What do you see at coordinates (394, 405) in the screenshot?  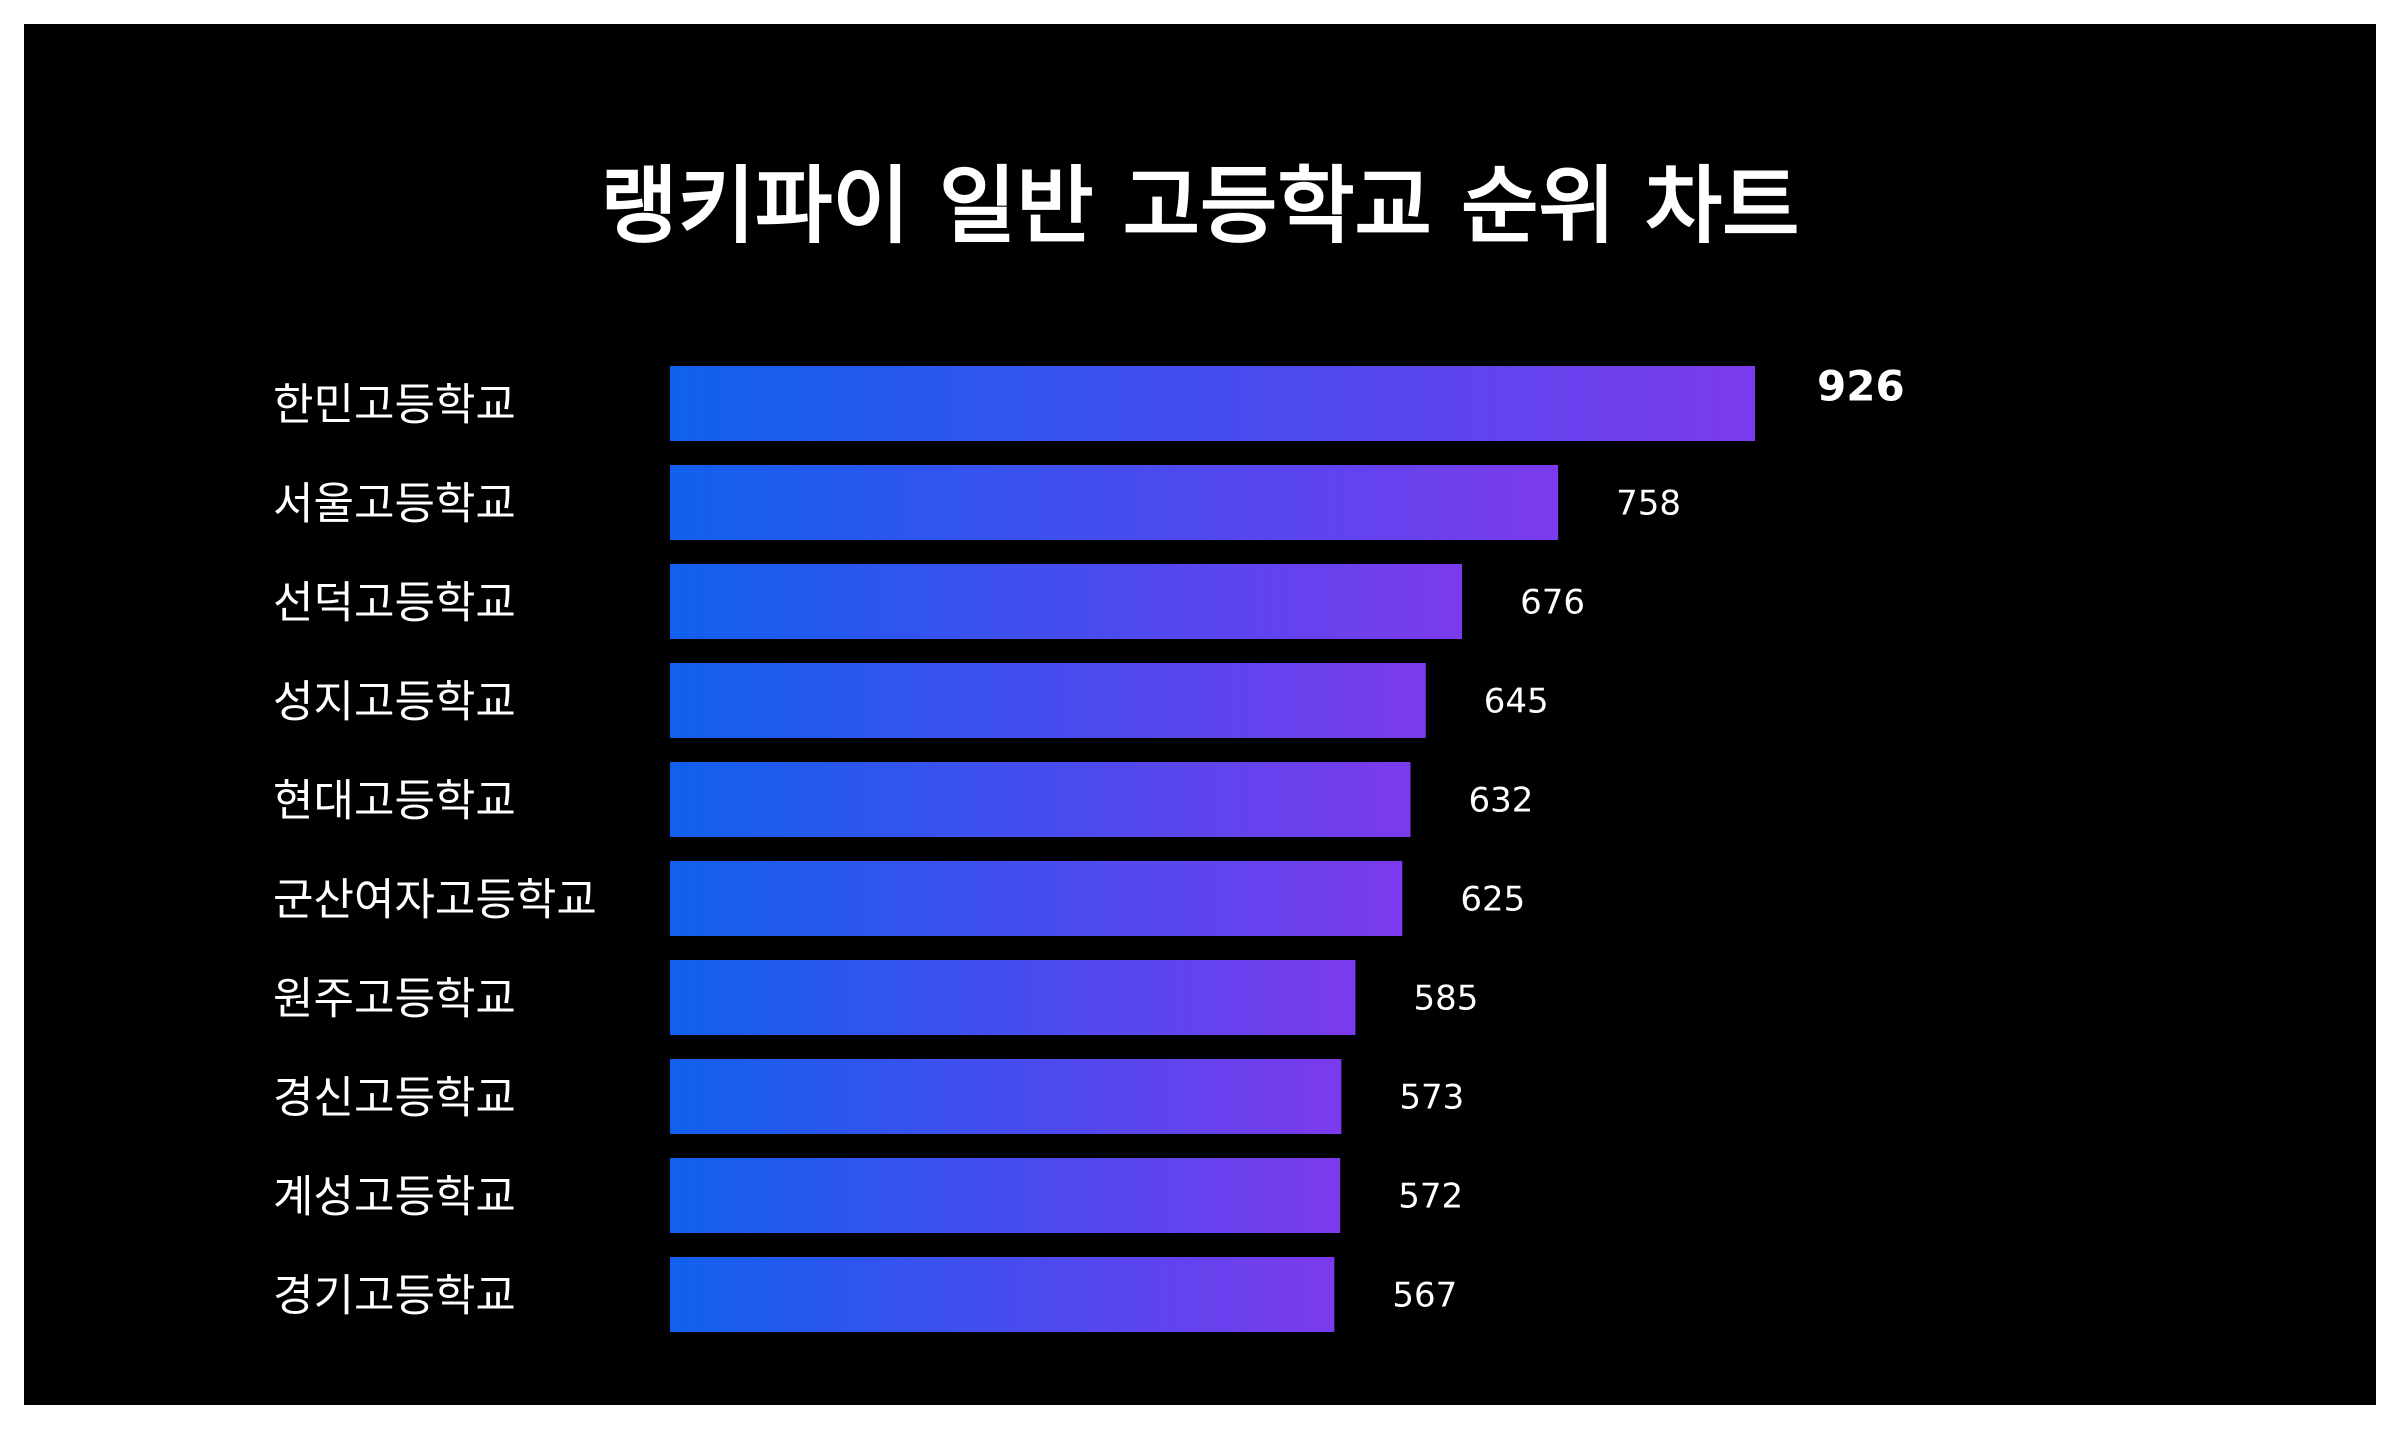 I see `category-label: 한민고등학교` at bounding box center [394, 405].